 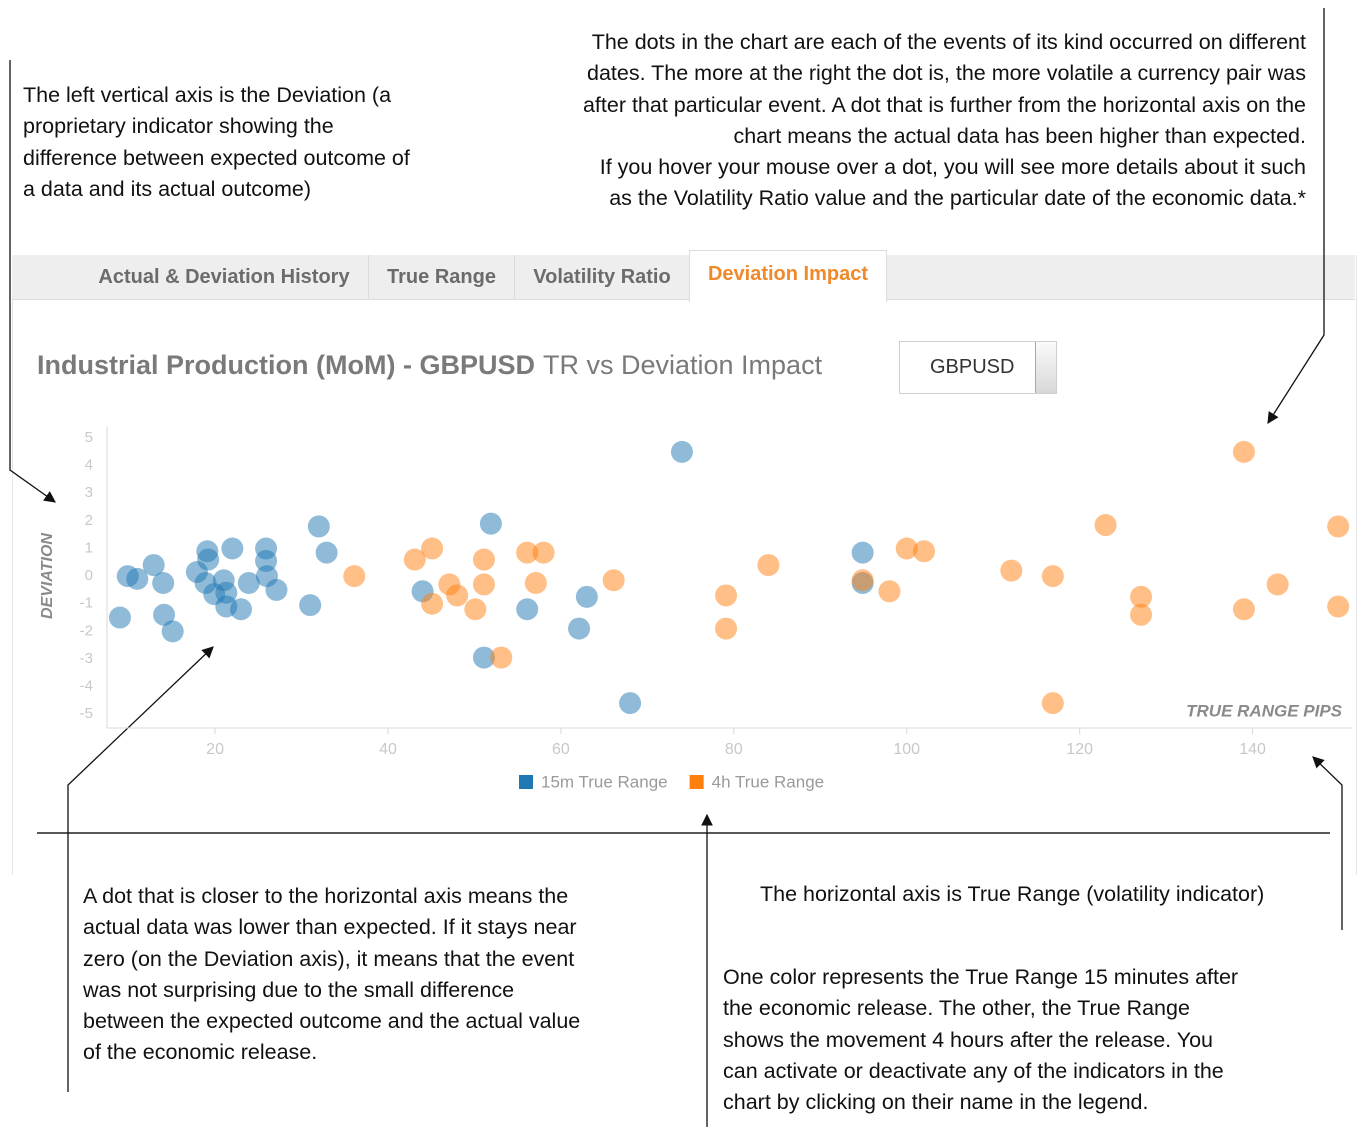 I want to click on legend-label: 15m True Range, so click(x=604, y=781).